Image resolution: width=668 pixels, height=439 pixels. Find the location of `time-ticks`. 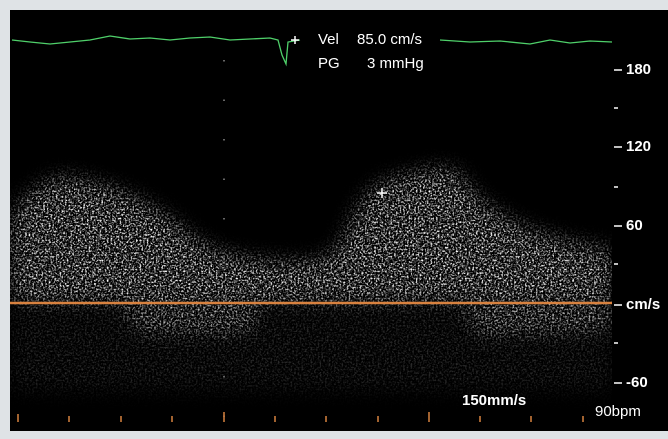

time-ticks is located at coordinates (300, 417).